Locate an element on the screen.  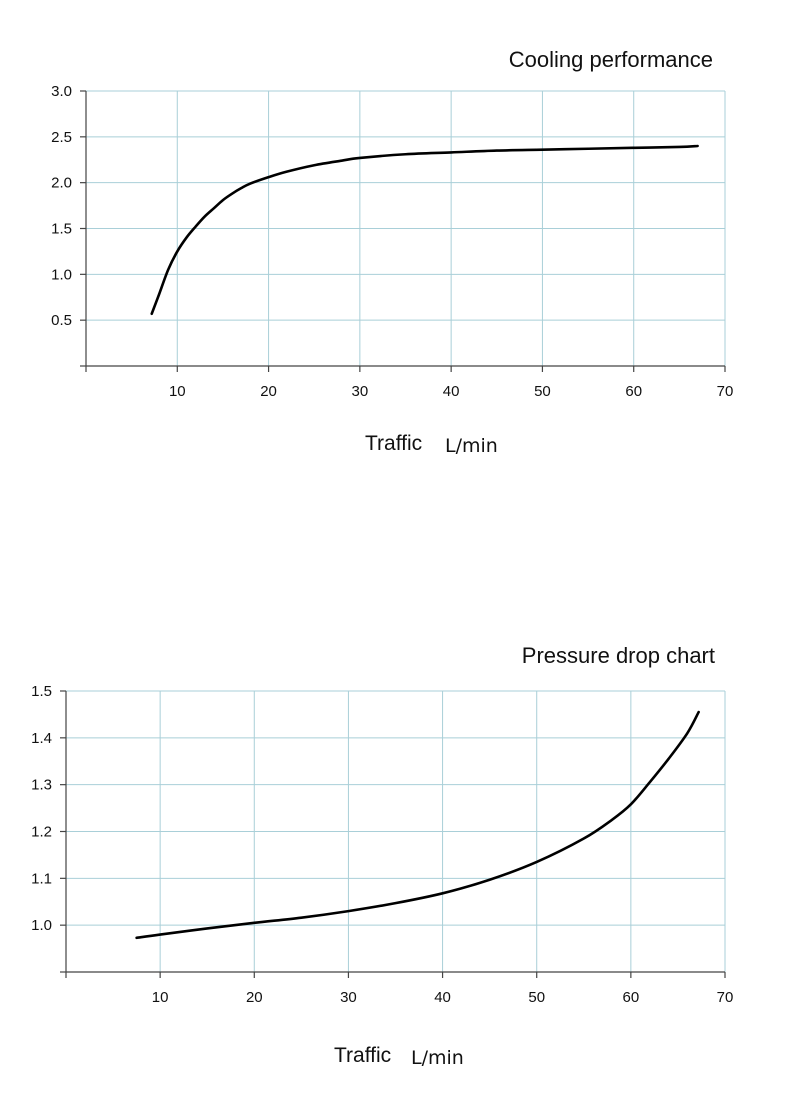
y-tick-label: 1.1 is located at coordinates (41, 878).